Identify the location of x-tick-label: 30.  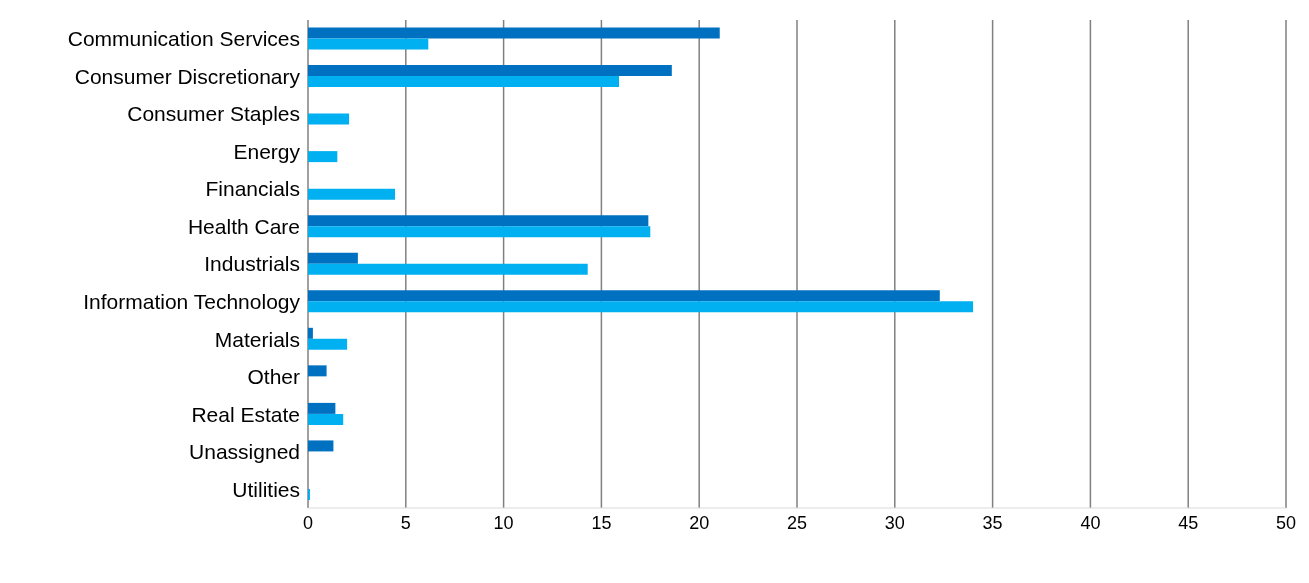
(894, 522).